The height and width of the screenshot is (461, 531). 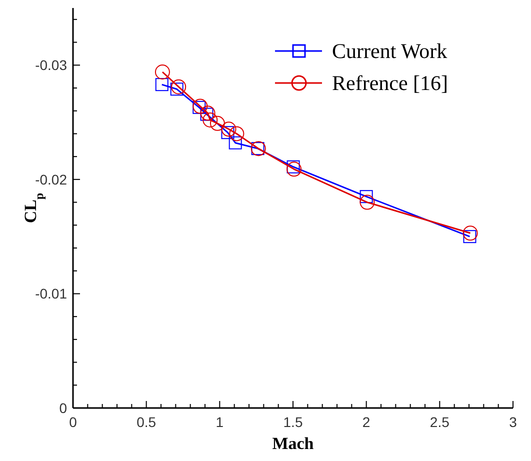 What do you see at coordinates (390, 51) in the screenshot?
I see `legend-label: Current Work` at bounding box center [390, 51].